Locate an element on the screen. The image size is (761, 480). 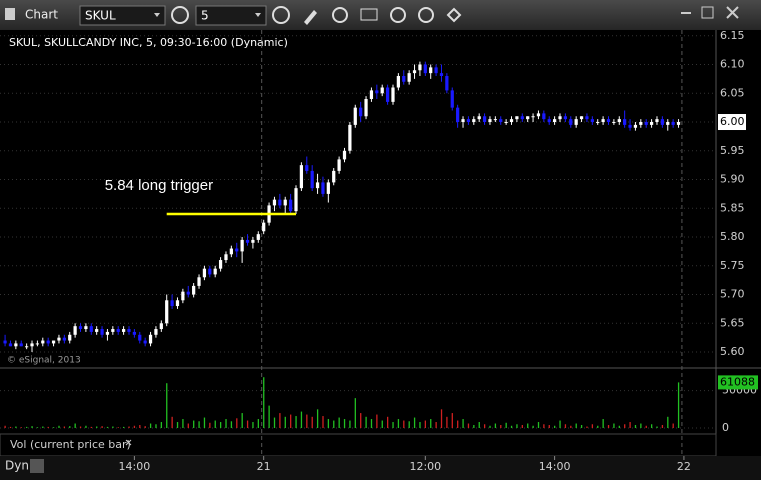
symbol-input is located at coordinates (122, 15).